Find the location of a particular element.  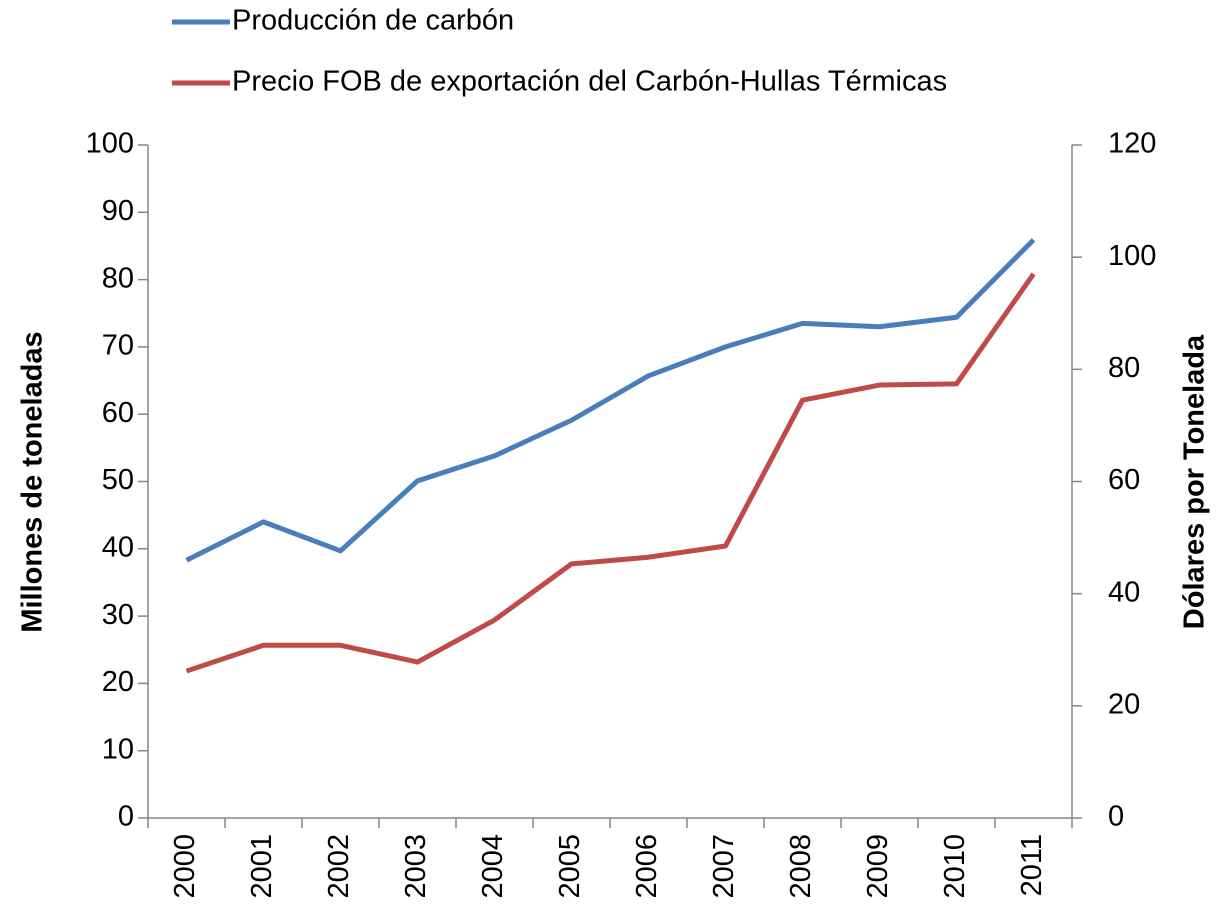

y-tick-label: 0 is located at coordinates (126, 817).